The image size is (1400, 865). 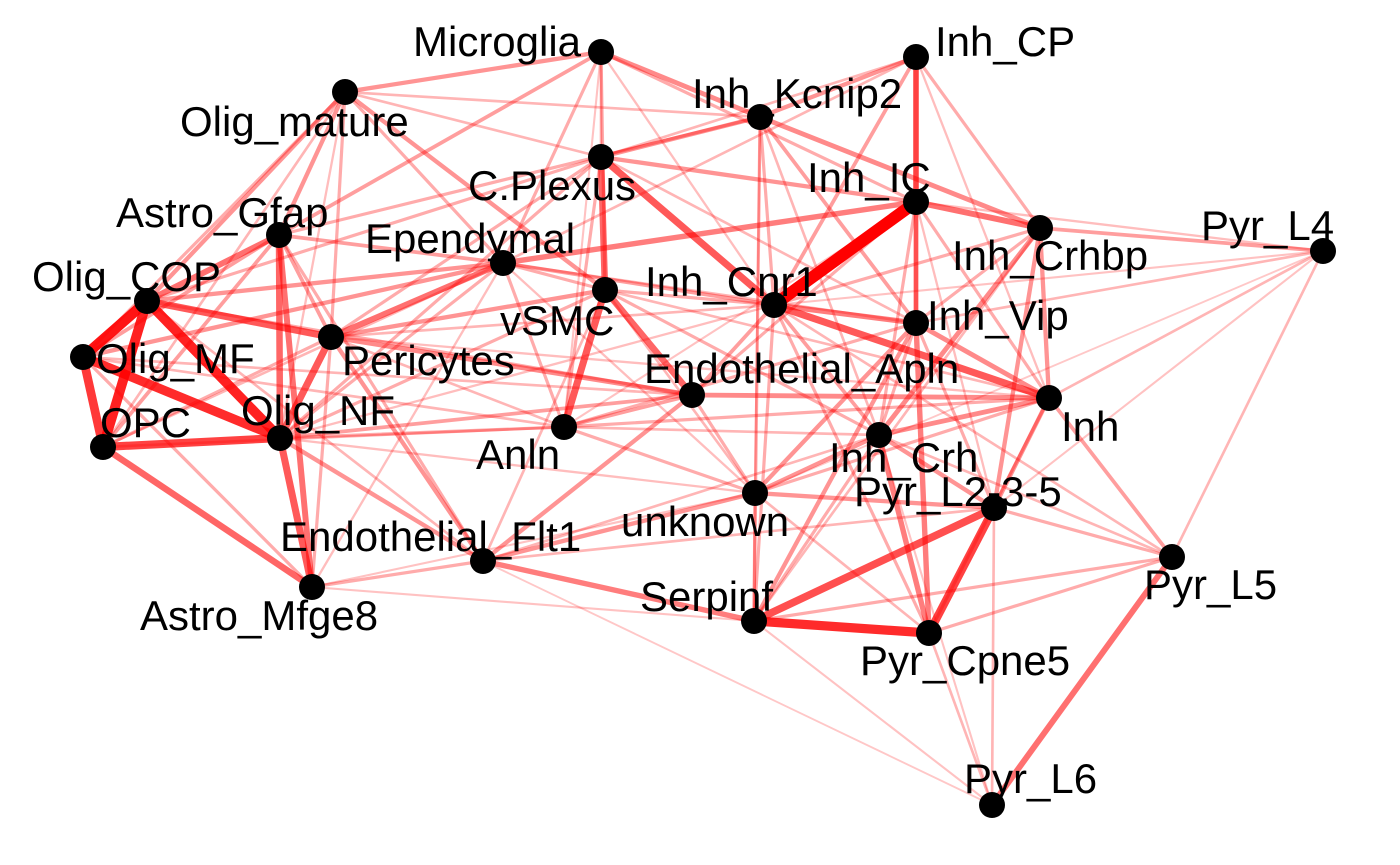 I want to click on edge-ependymal-vsmc, so click(x=554, y=276).